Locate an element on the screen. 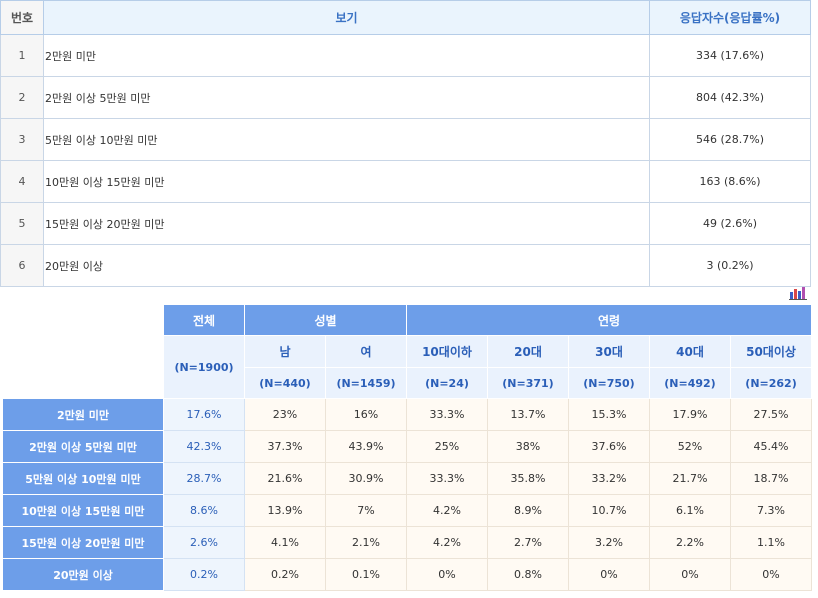  header-age-50s: 50대이상 is located at coordinates (771, 351).